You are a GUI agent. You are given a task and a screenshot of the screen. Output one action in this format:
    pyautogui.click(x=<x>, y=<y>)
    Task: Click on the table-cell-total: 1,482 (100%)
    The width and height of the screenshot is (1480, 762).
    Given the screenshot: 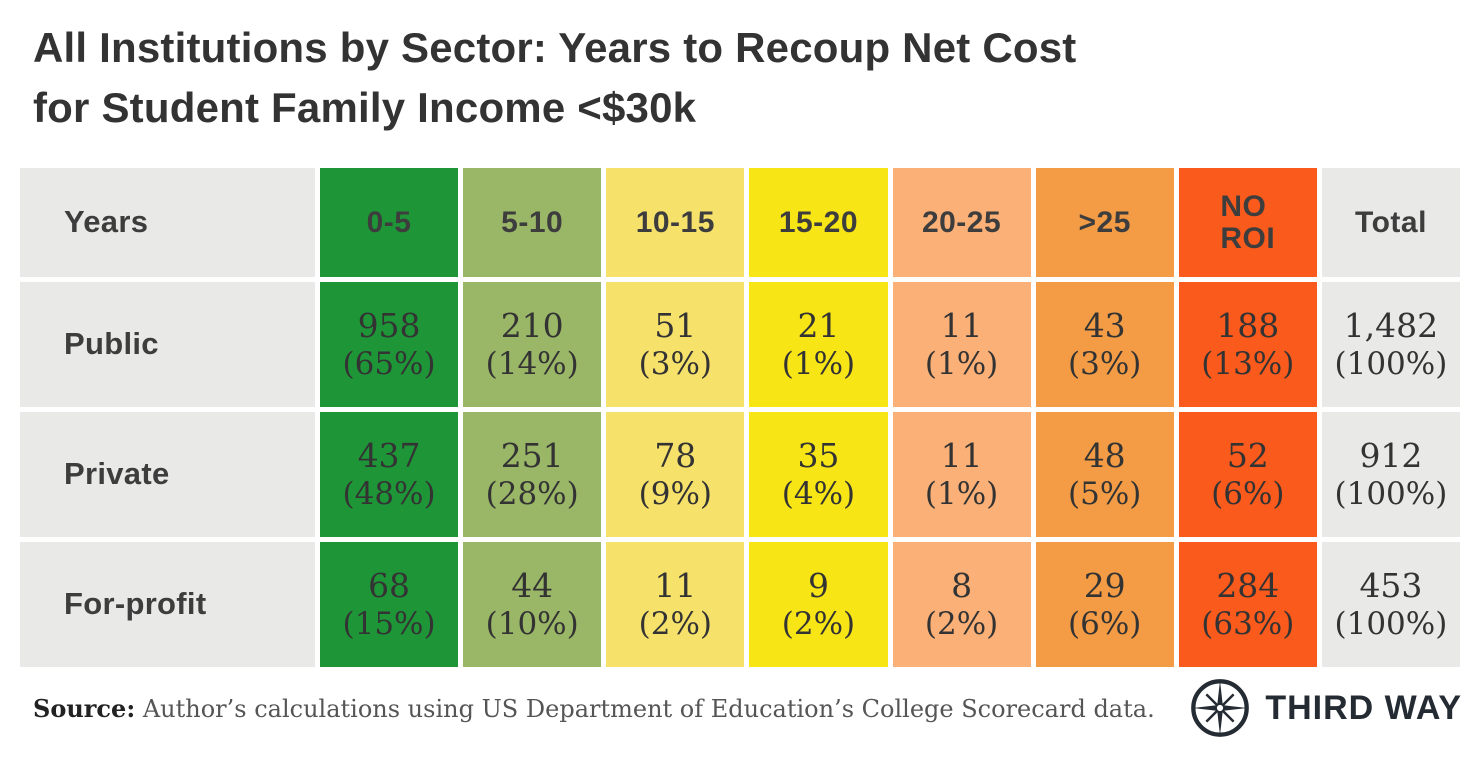 What is the action you would take?
    pyautogui.click(x=1390, y=344)
    